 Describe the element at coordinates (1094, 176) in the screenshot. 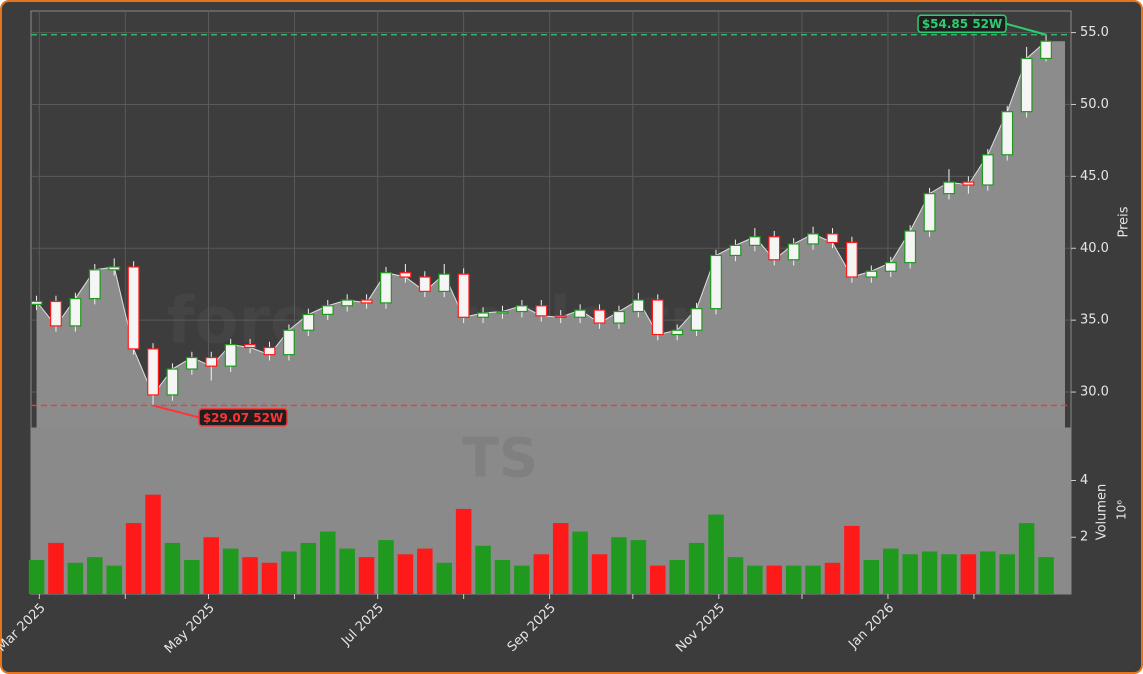

I see `y-tick-label: 45.0` at that location.